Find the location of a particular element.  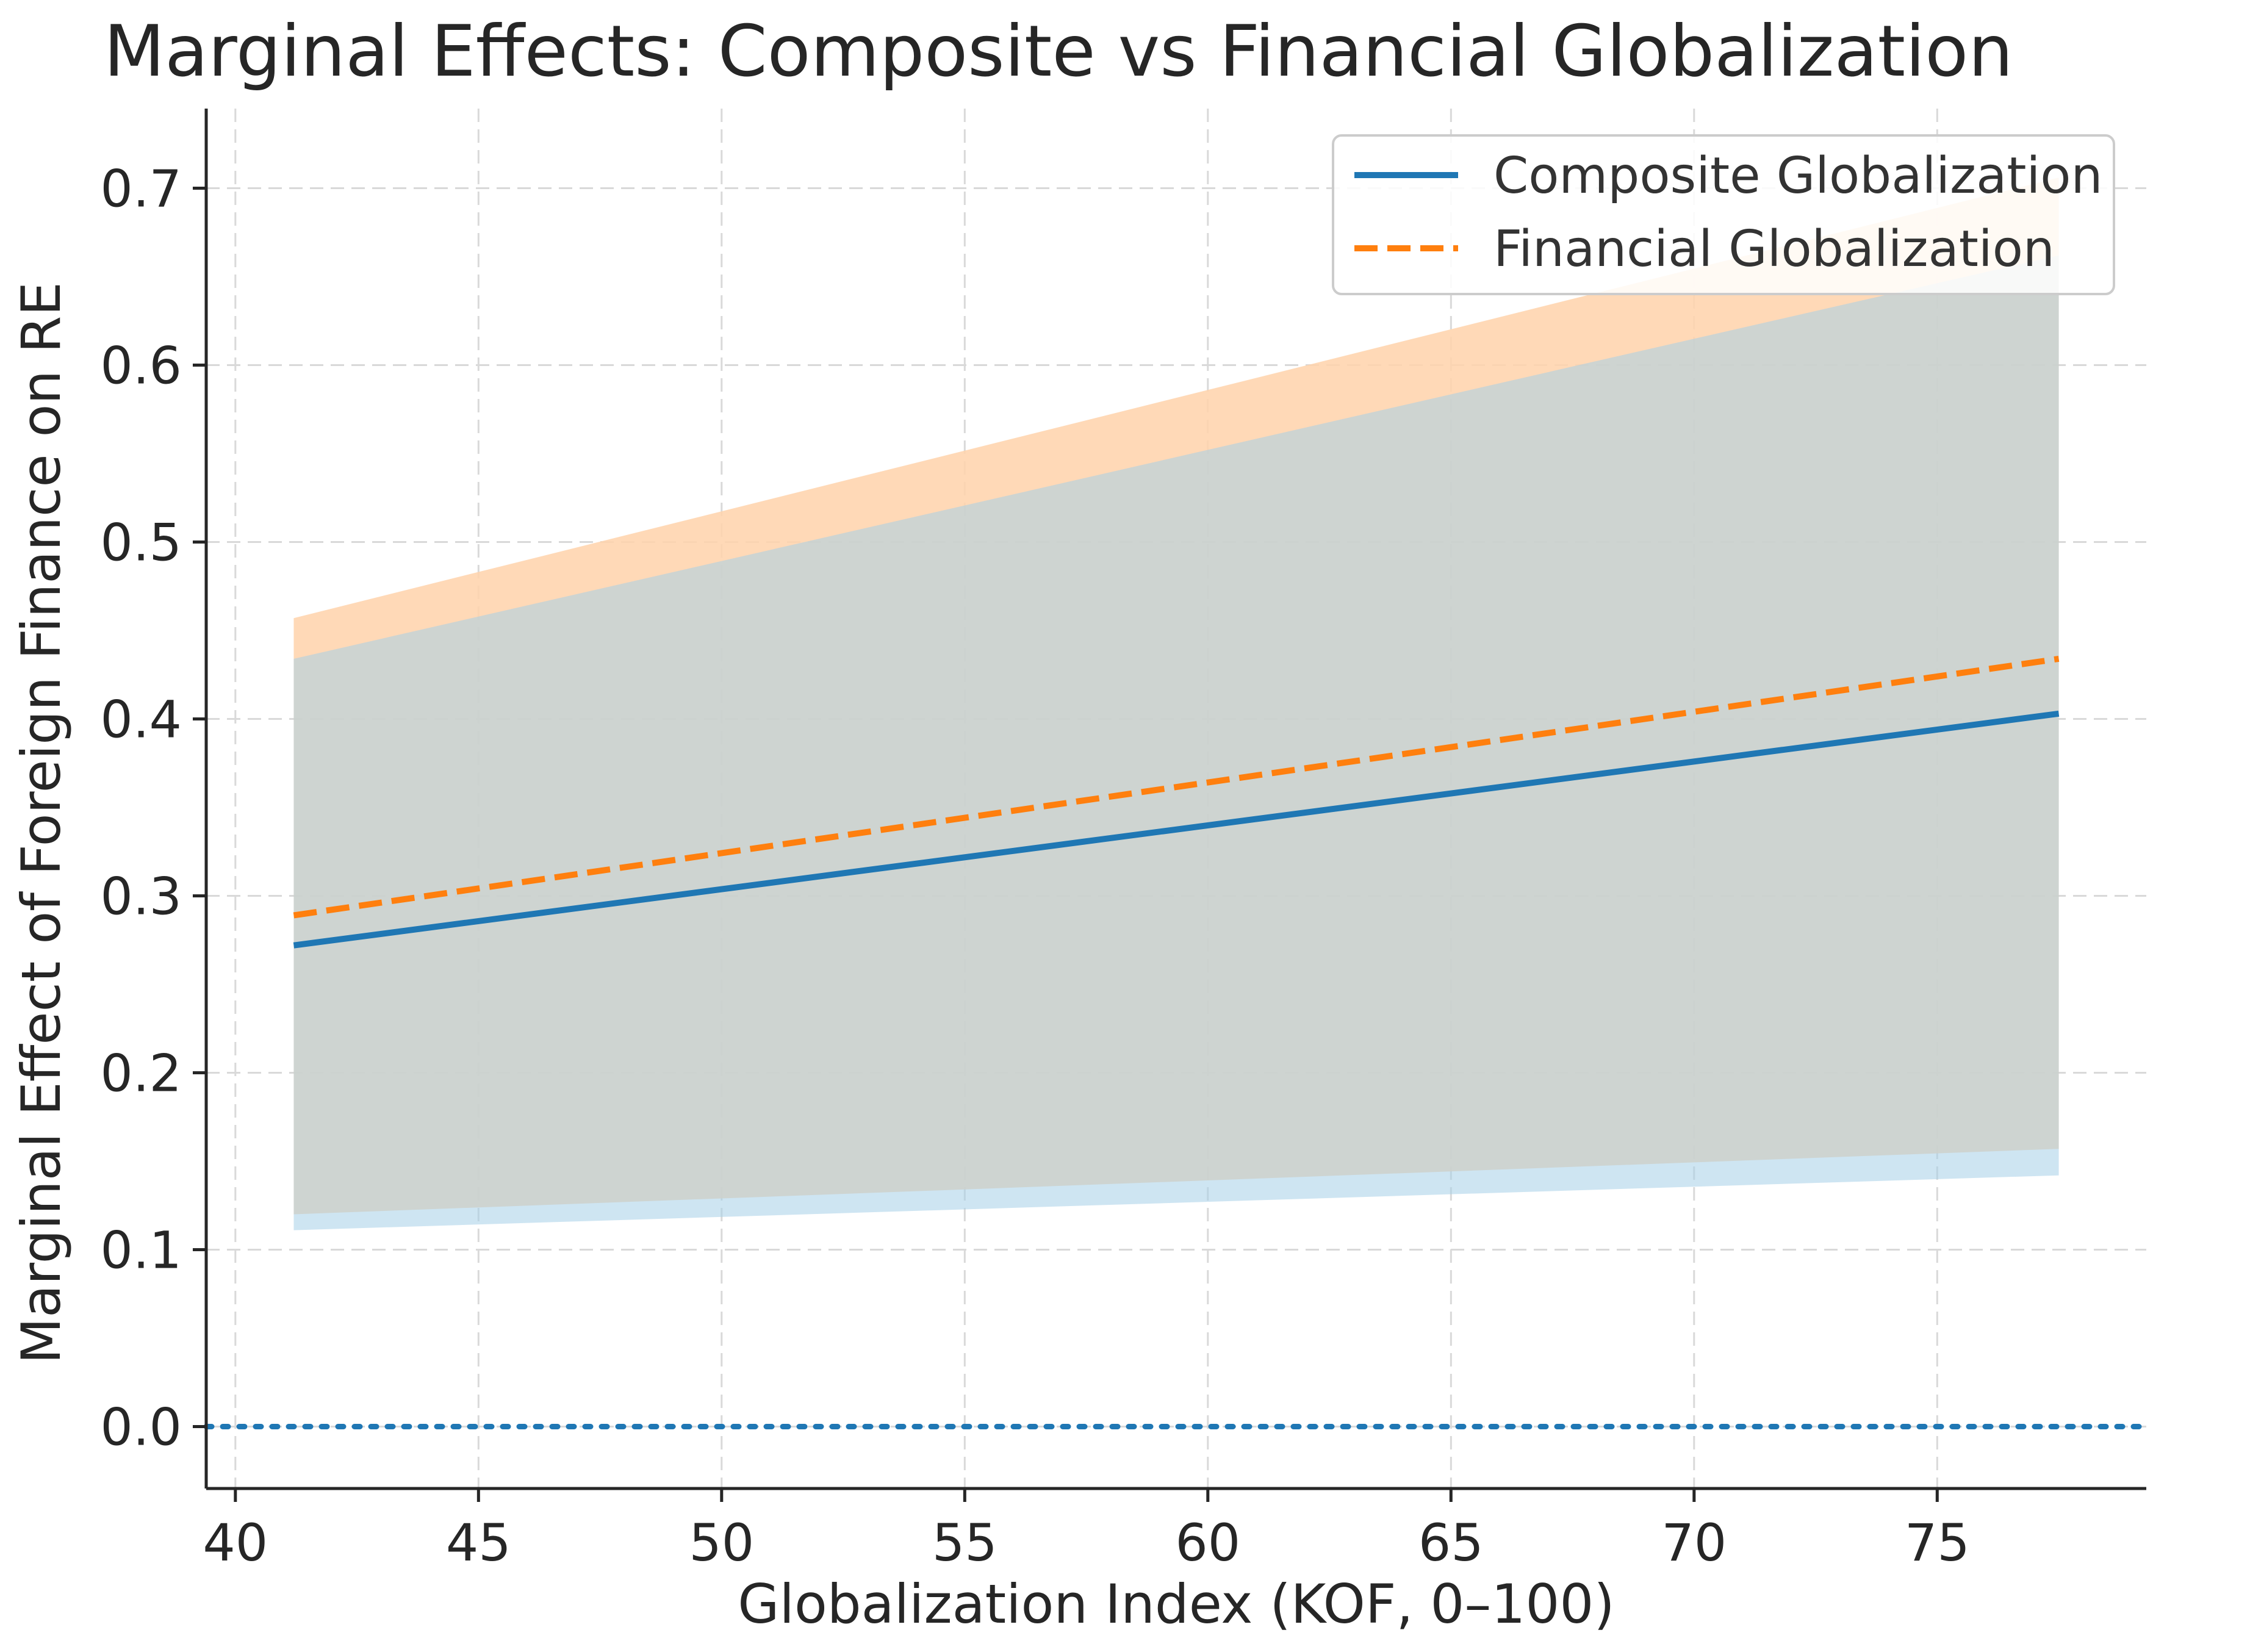

financial-globalization-line is located at coordinates (1177, 787).